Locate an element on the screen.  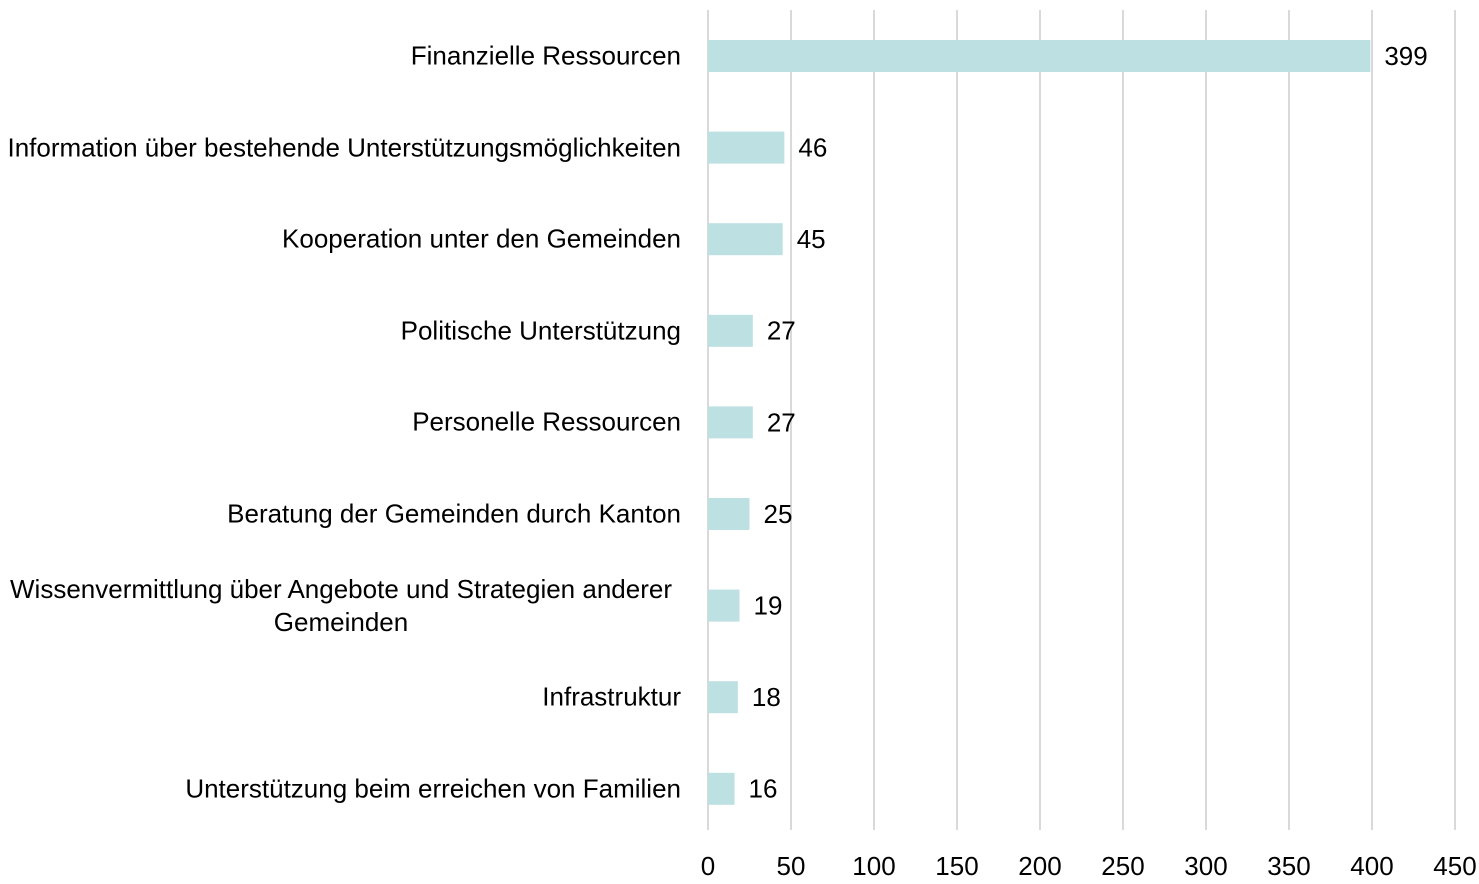
value-label: 46 is located at coordinates (812, 147).